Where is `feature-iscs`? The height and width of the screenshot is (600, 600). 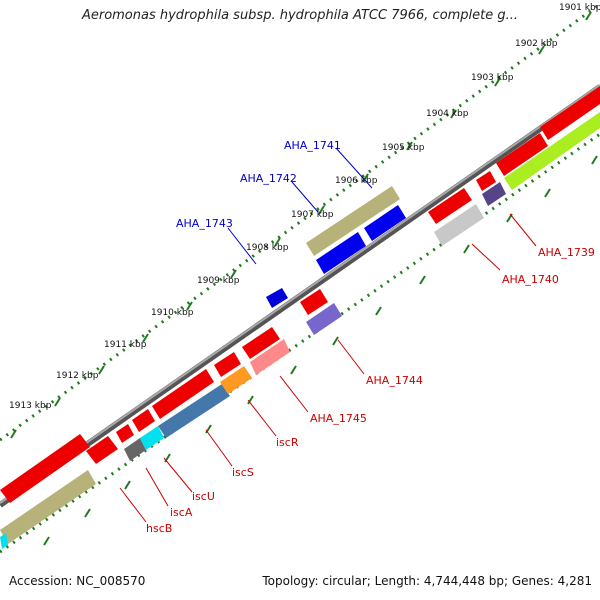
feature-iscs is located at coordinates (194, 411).